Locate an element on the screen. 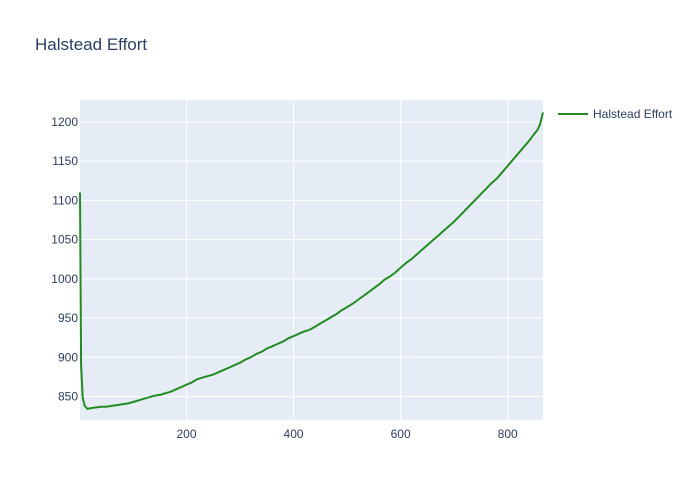 The height and width of the screenshot is (500, 700). y-tick-label: 1100 is located at coordinates (65, 200).